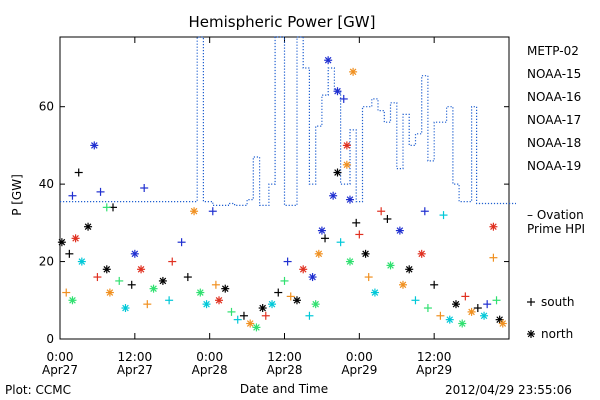 The height and width of the screenshot is (400, 600). I want to click on plot-timestamp: 2012/04/29 23:55:06, so click(508, 390).